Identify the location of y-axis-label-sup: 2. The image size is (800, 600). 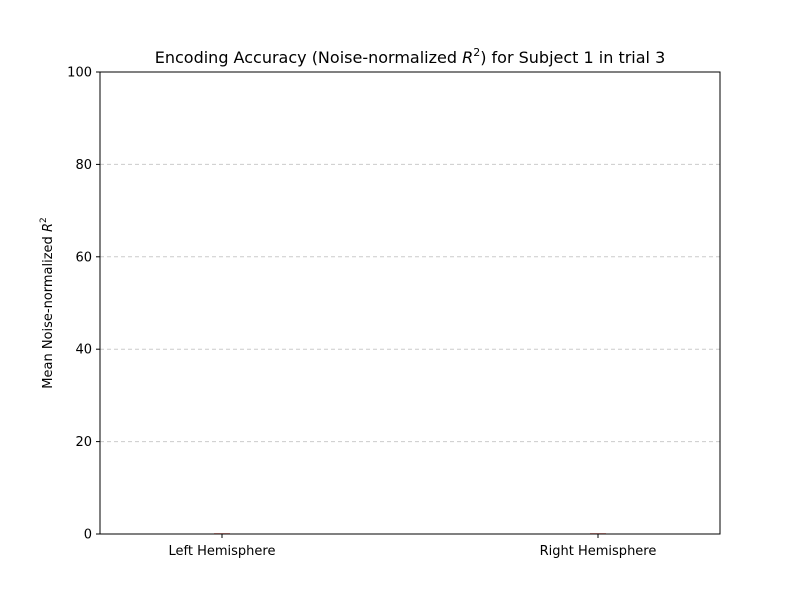
(44, 220).